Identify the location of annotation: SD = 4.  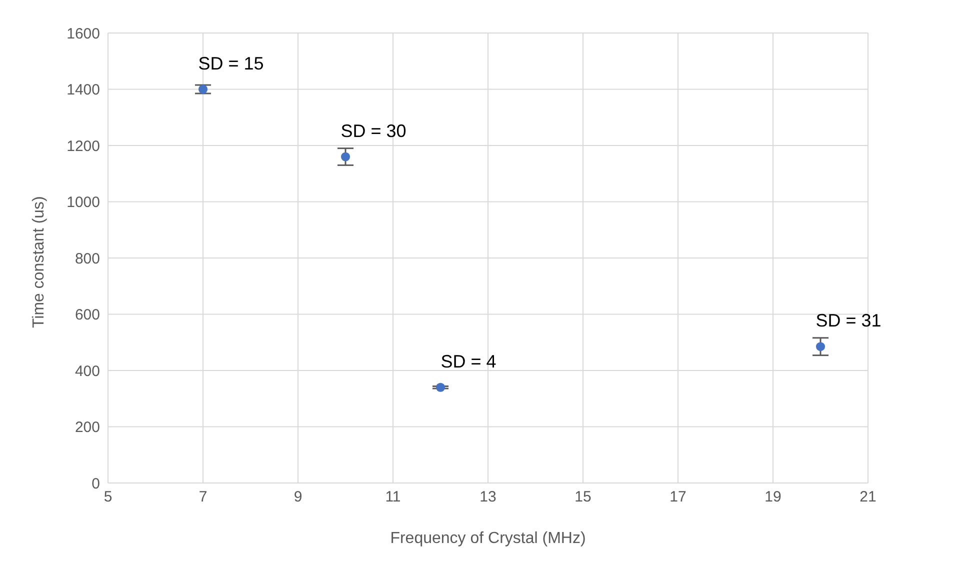
(468, 361).